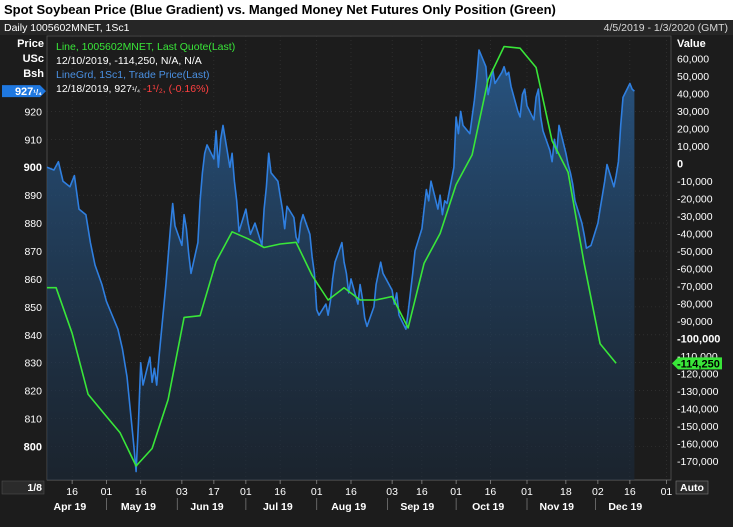  I want to click on x-month-label: Nov 19, so click(556, 507).